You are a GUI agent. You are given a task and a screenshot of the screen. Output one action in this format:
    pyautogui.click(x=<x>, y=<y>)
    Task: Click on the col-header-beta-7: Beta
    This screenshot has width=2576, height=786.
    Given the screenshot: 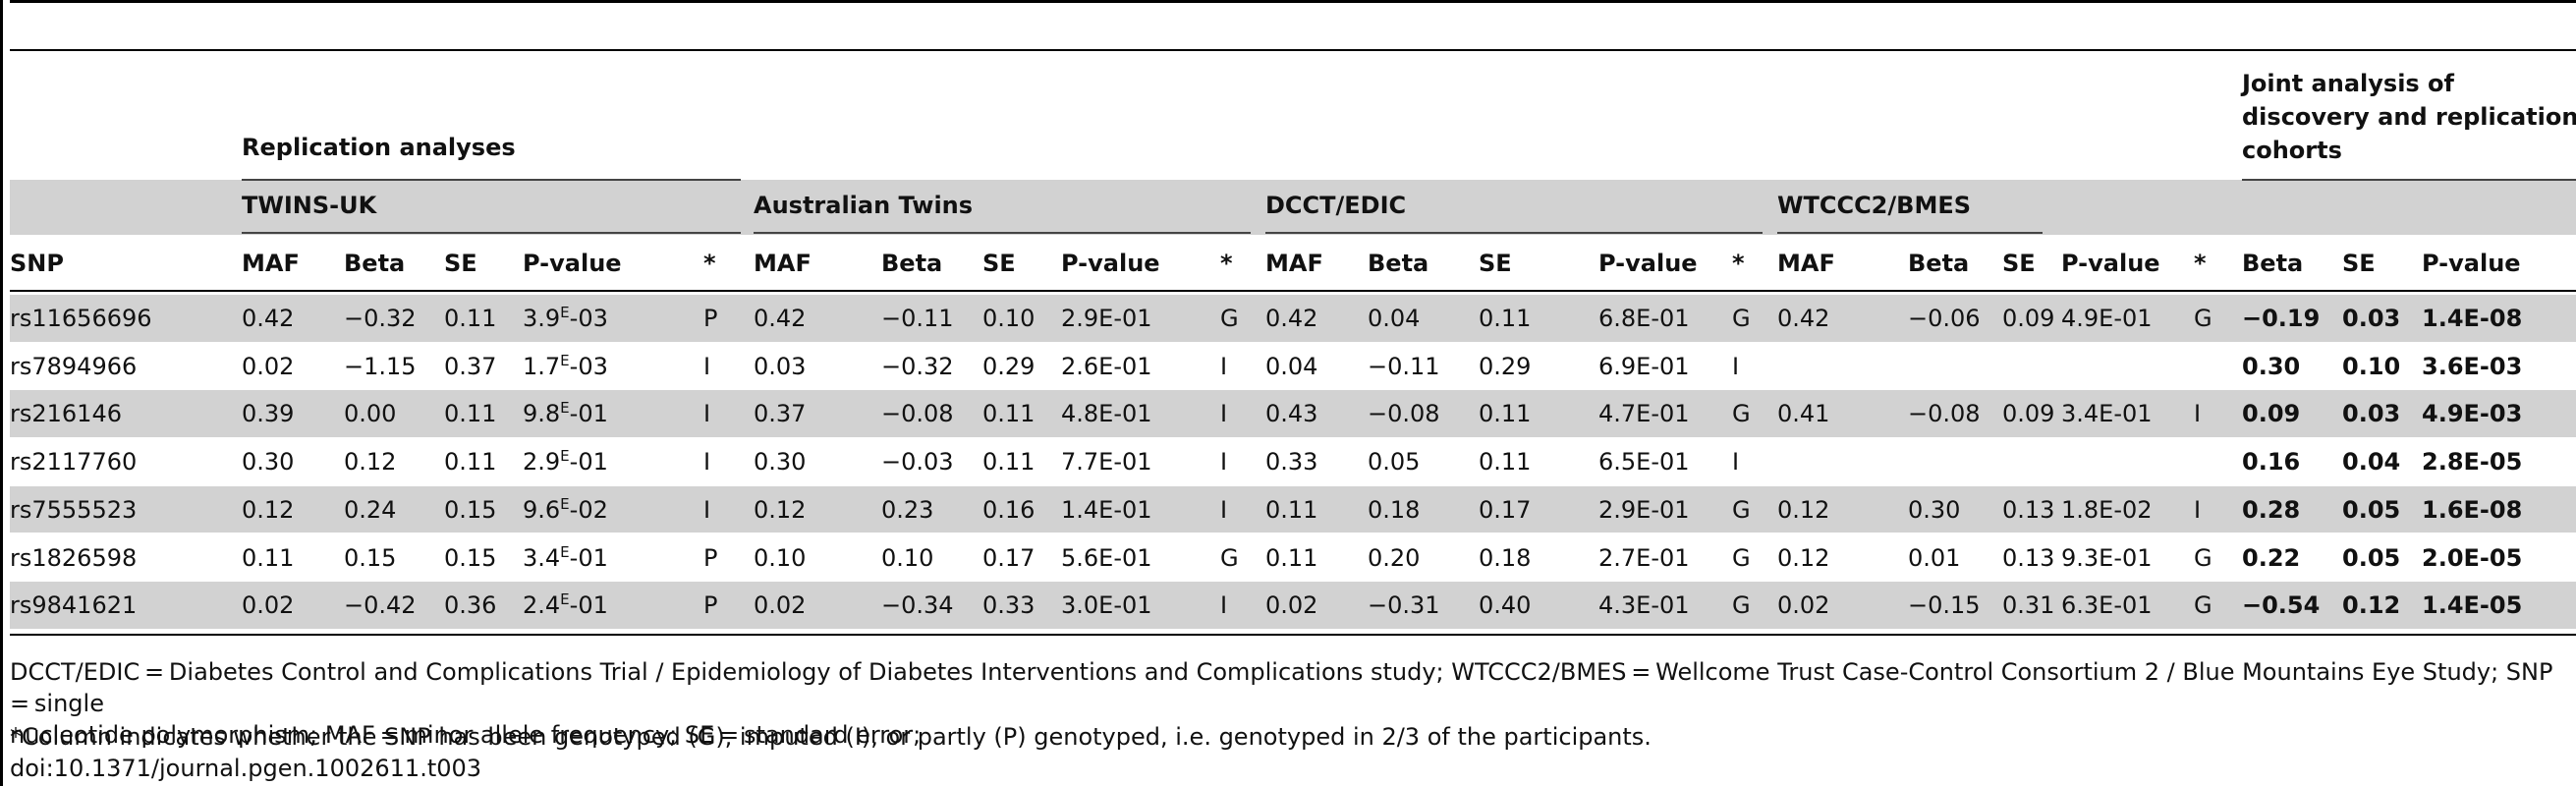 What is the action you would take?
    pyautogui.click(x=912, y=264)
    